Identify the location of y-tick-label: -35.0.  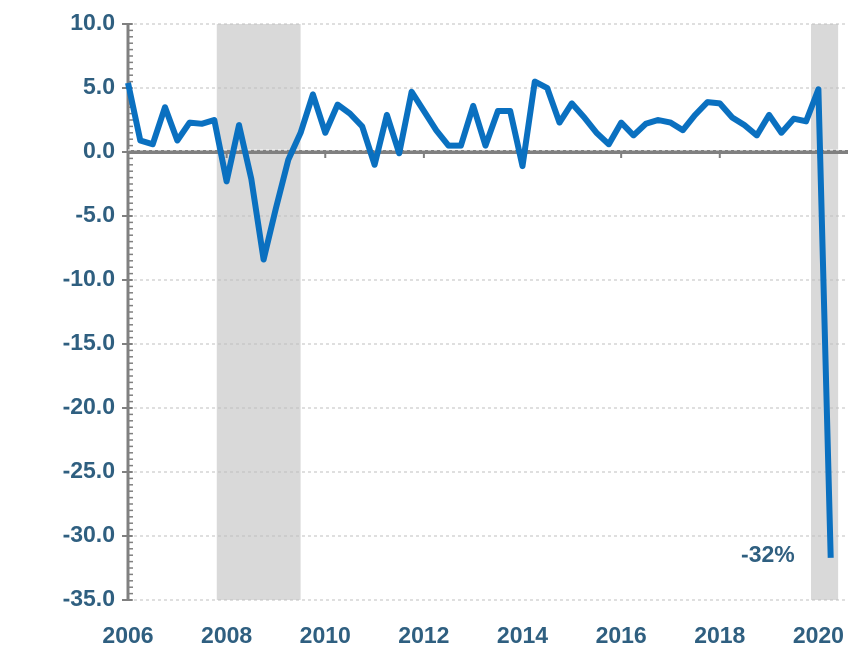
(89, 598).